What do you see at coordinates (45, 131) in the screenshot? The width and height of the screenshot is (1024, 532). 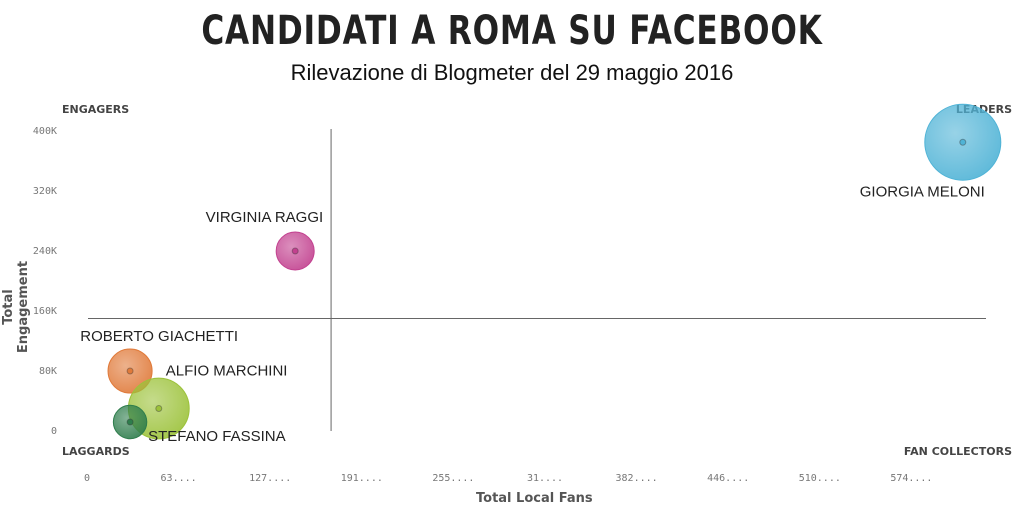 I see `y-tick-label: 400K` at bounding box center [45, 131].